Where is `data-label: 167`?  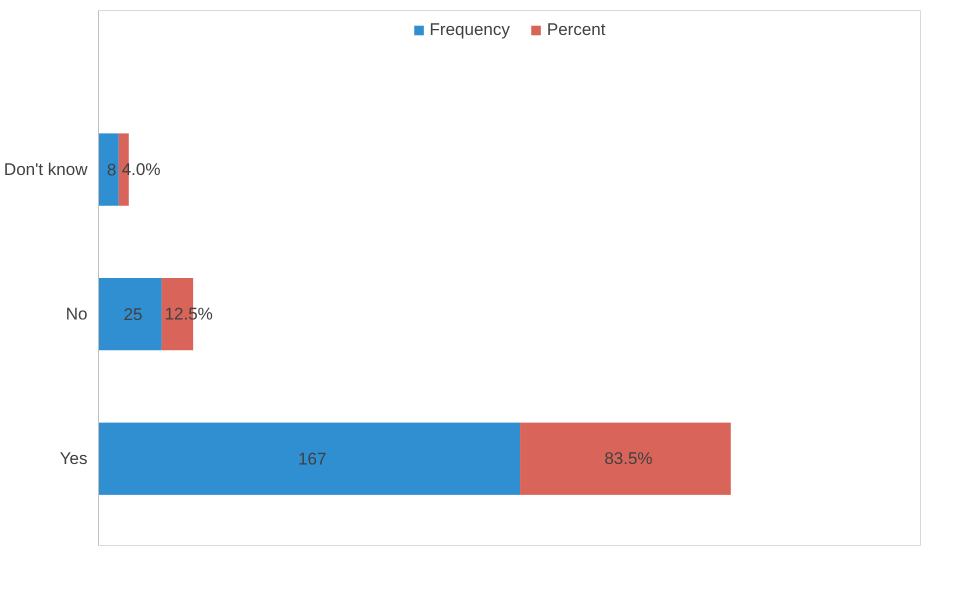
data-label: 167 is located at coordinates (312, 459).